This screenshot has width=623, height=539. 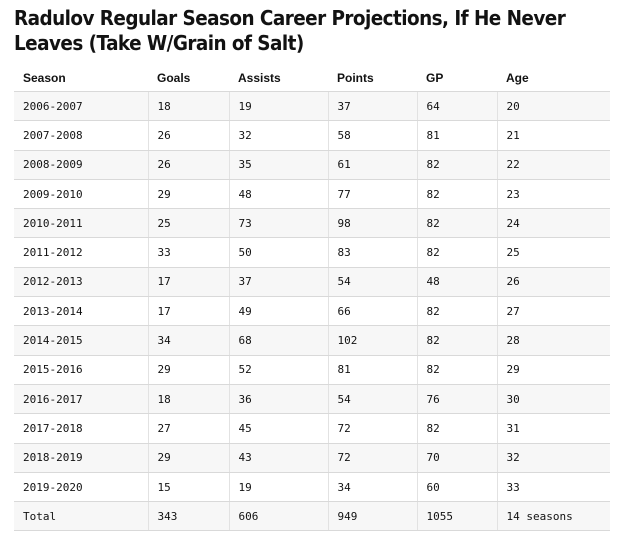 I want to click on cell-gp: 76, so click(x=457, y=399).